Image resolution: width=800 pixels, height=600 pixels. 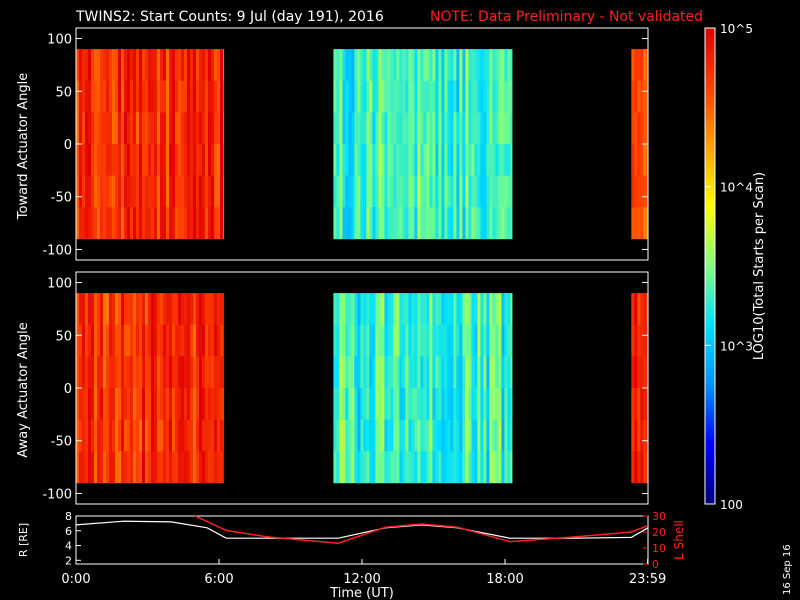 I want to click on colorbar-tick-label: 100, so click(x=731, y=505).